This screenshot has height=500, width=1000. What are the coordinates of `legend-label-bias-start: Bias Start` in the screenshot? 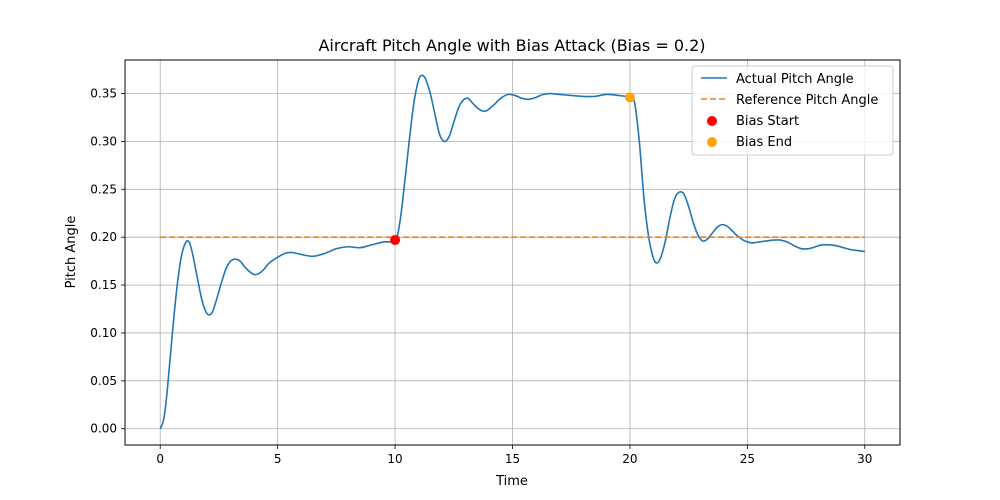 It's located at (767, 121).